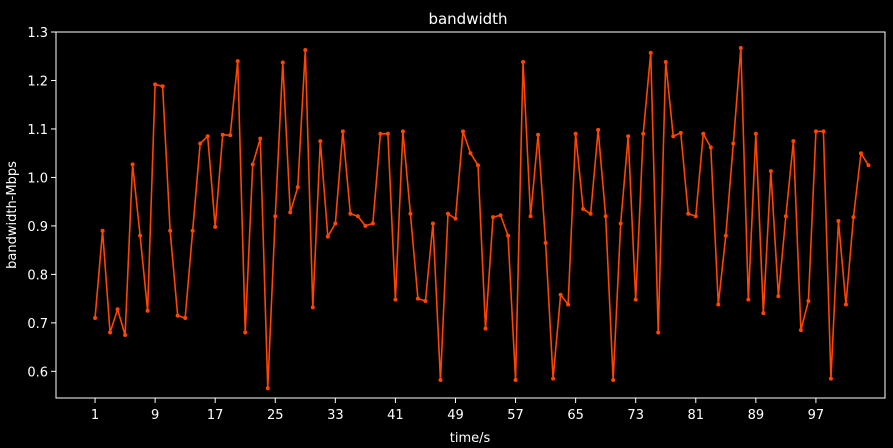 This screenshot has width=893, height=448. Describe the element at coordinates (95, 415) in the screenshot. I see `x-tick-label: 1` at that location.